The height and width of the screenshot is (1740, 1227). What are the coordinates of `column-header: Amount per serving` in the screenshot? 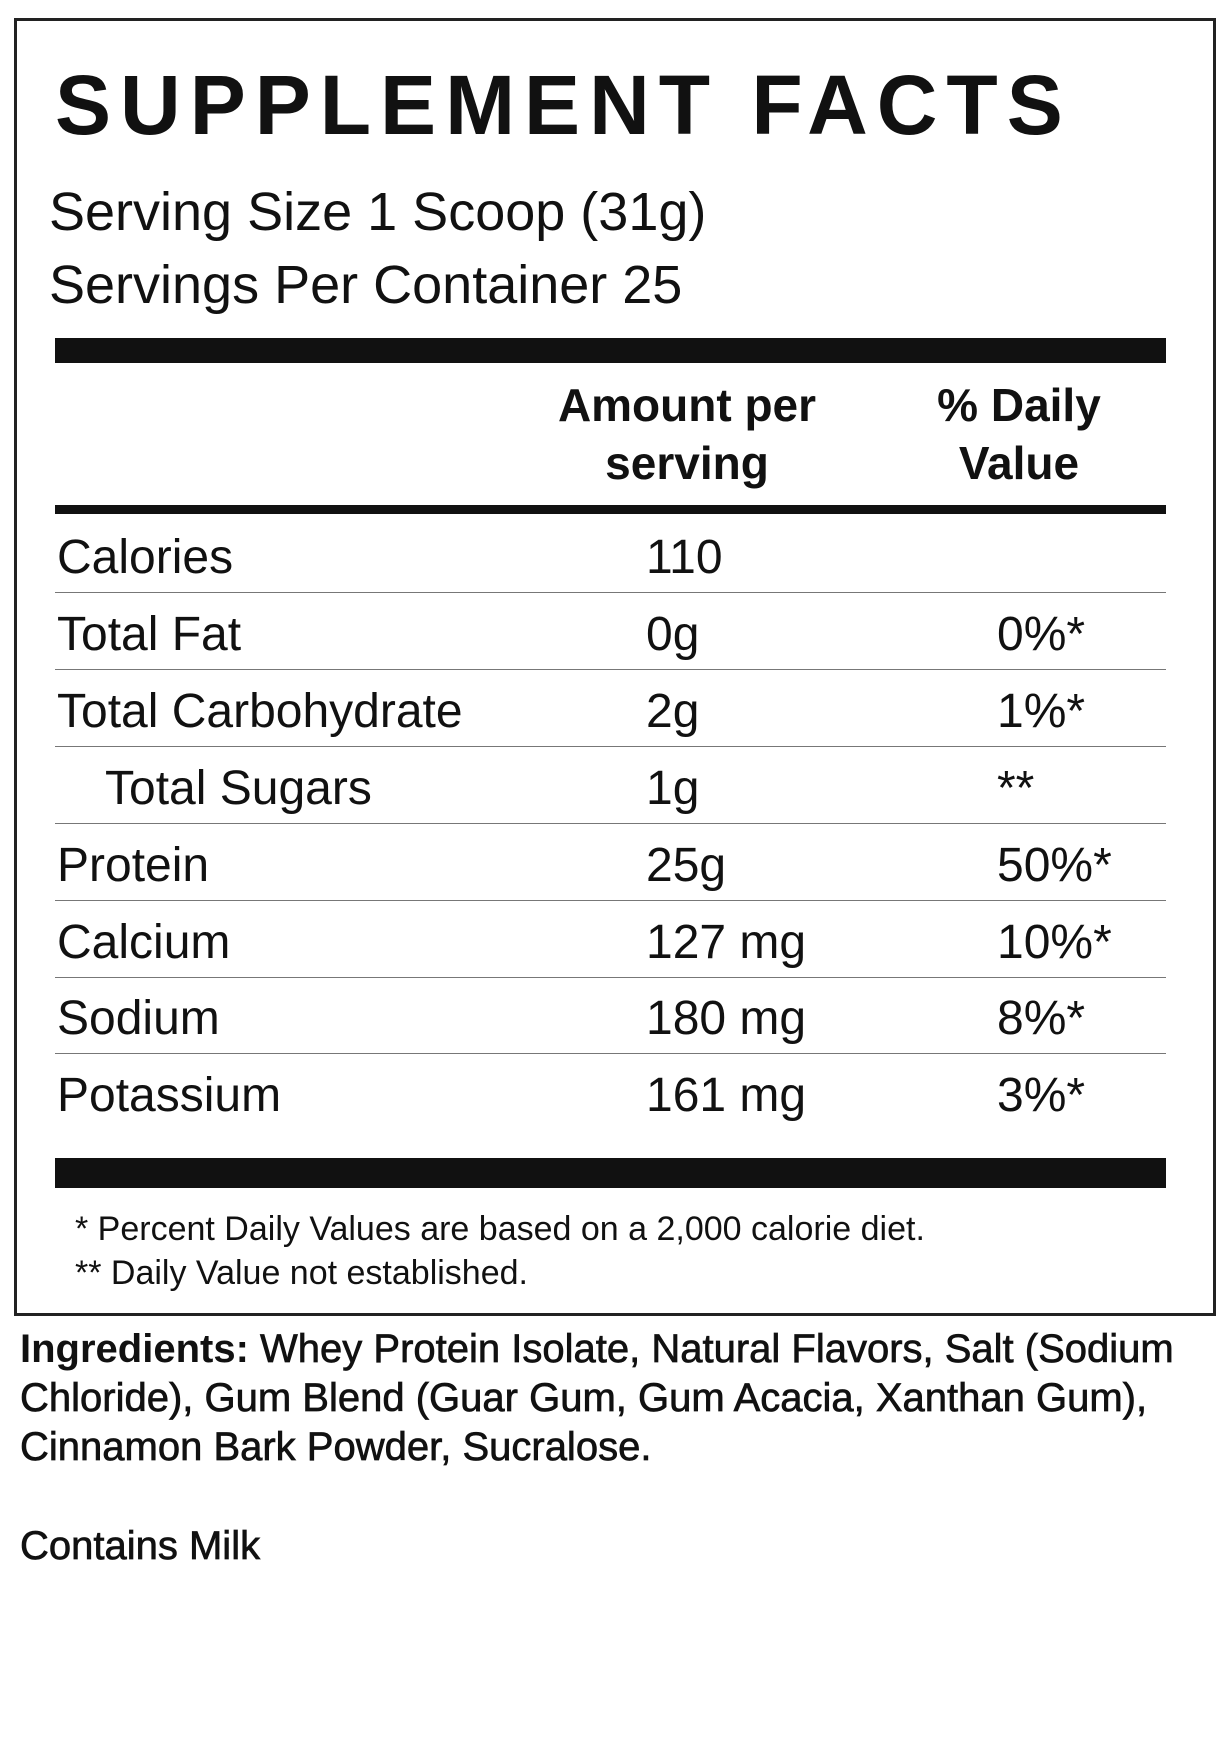 It's located at (687, 434).